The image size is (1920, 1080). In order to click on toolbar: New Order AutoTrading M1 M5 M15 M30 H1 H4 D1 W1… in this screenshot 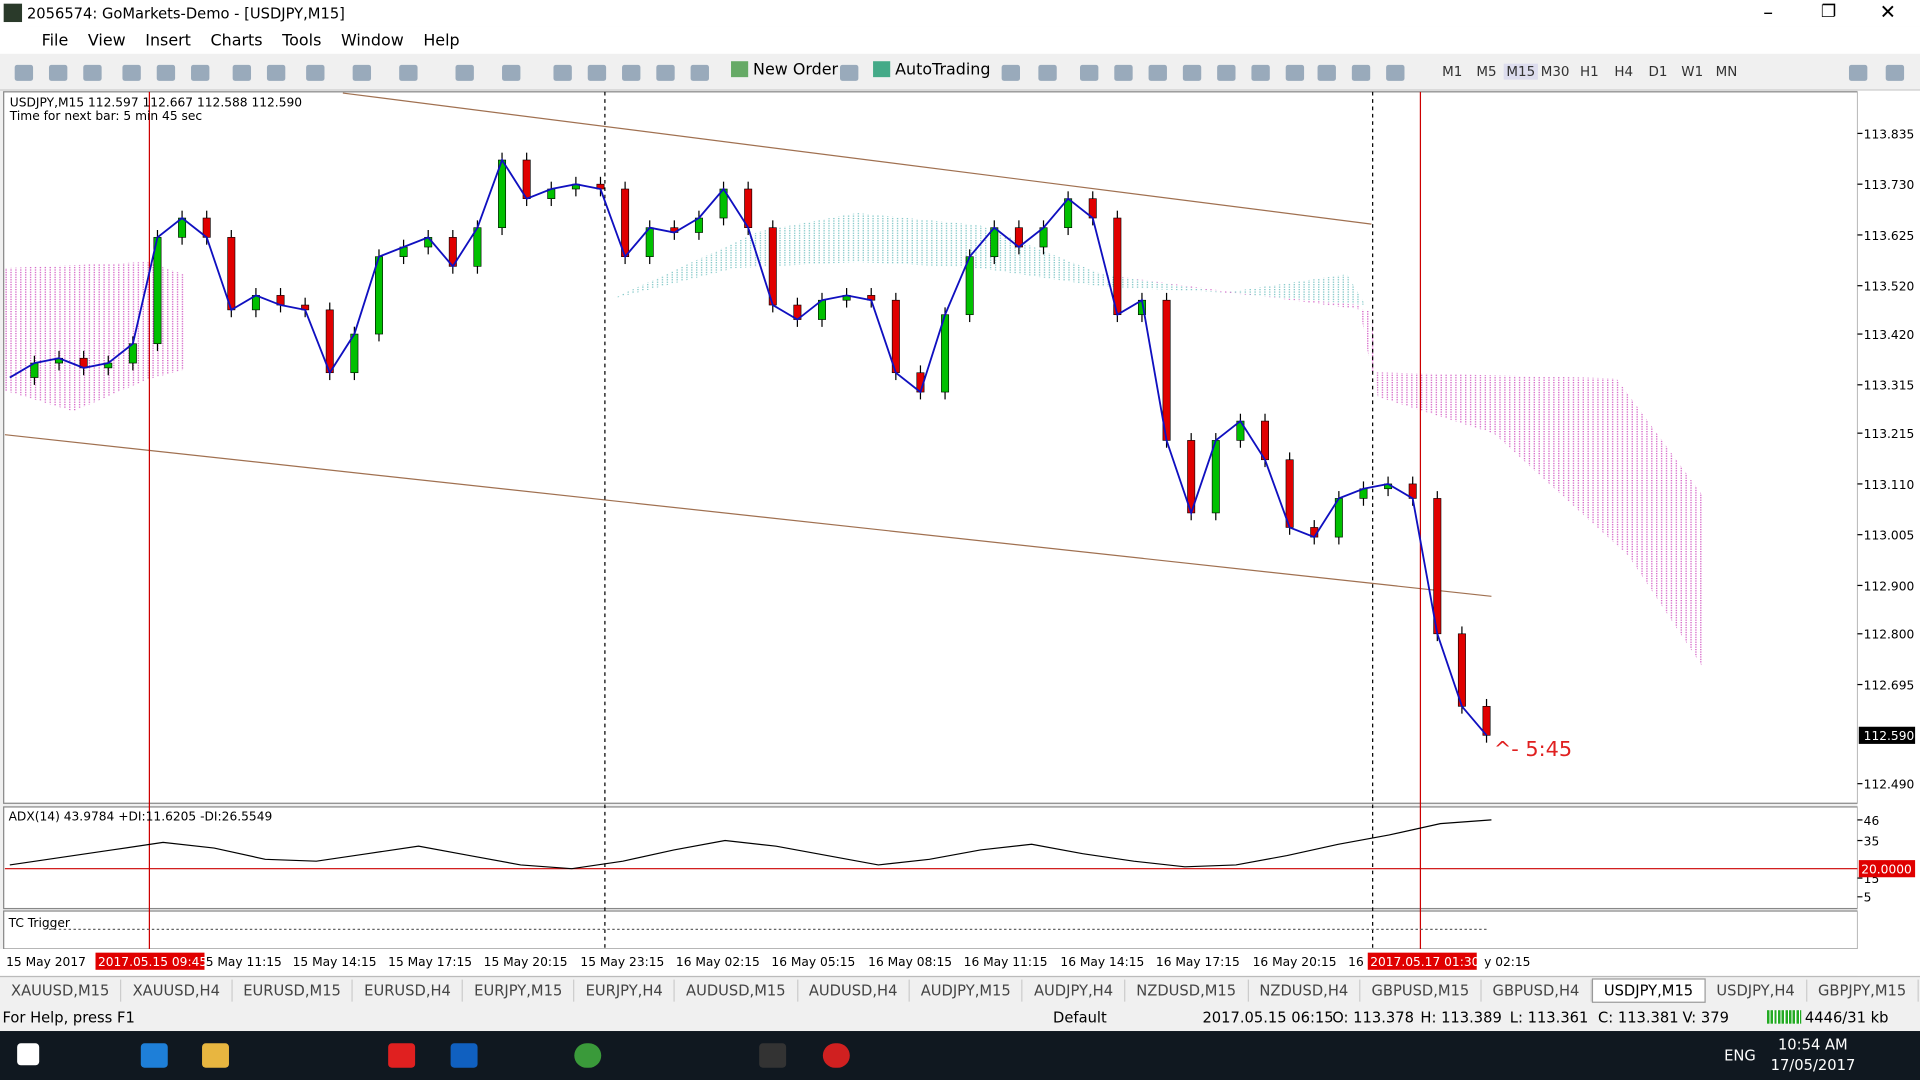, I will do `click(960, 72)`.